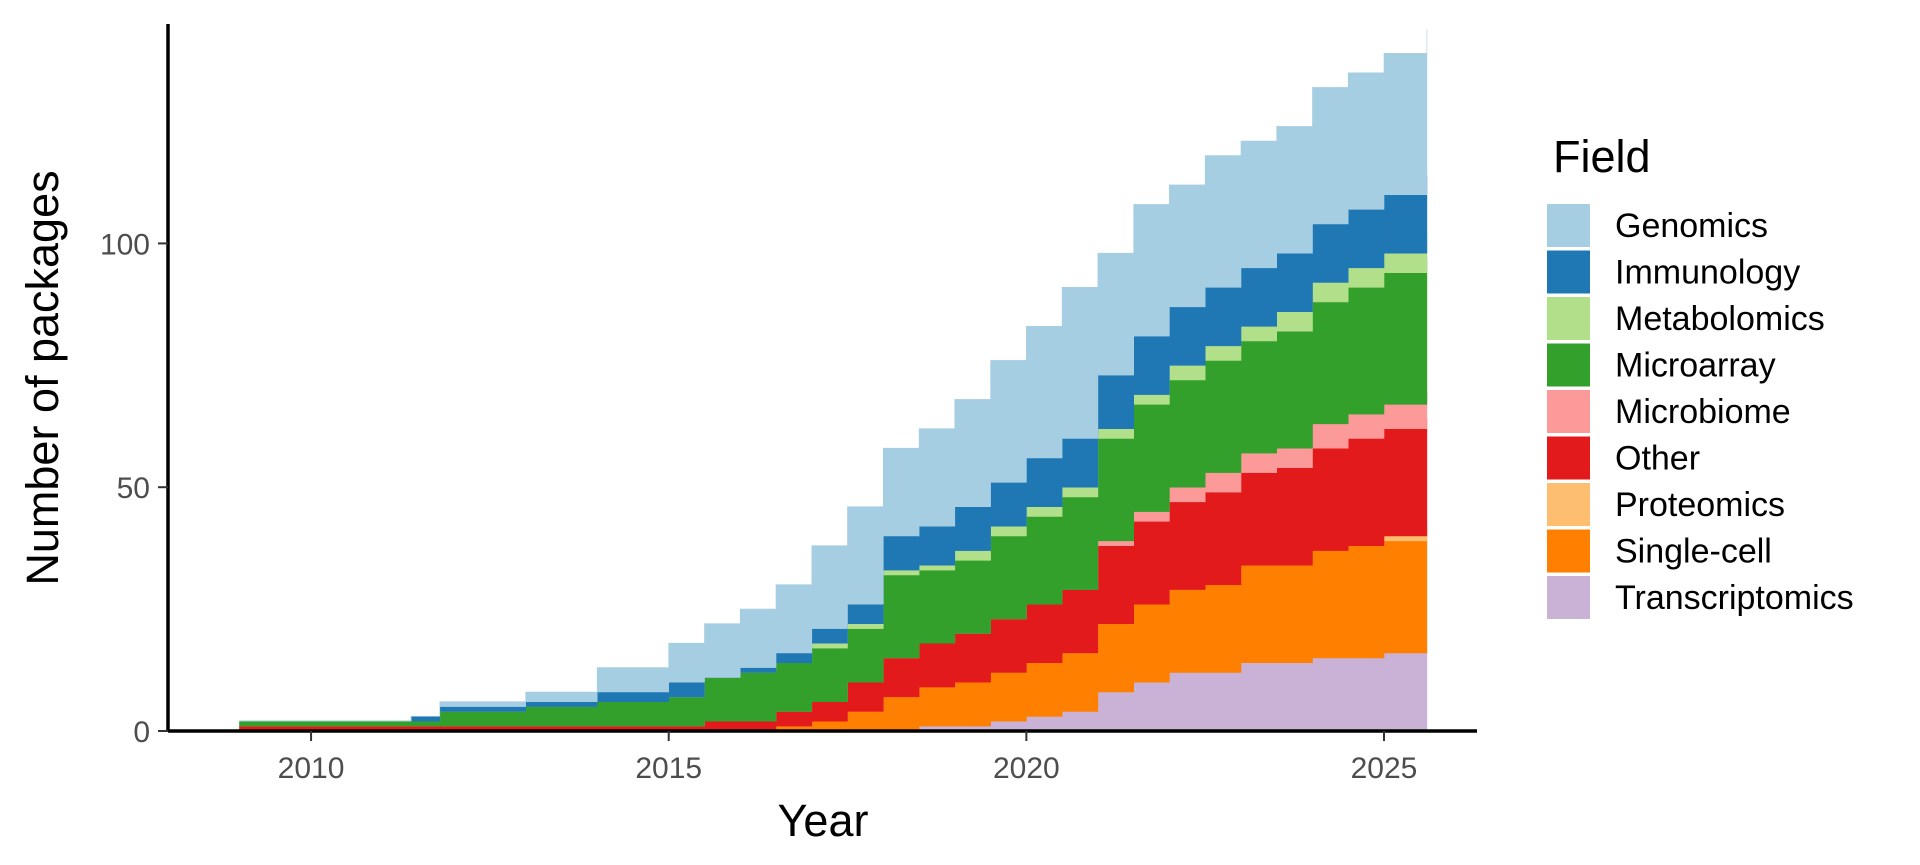 The width and height of the screenshot is (1920, 865). I want to click on x-axis-title: Year, so click(823, 820).